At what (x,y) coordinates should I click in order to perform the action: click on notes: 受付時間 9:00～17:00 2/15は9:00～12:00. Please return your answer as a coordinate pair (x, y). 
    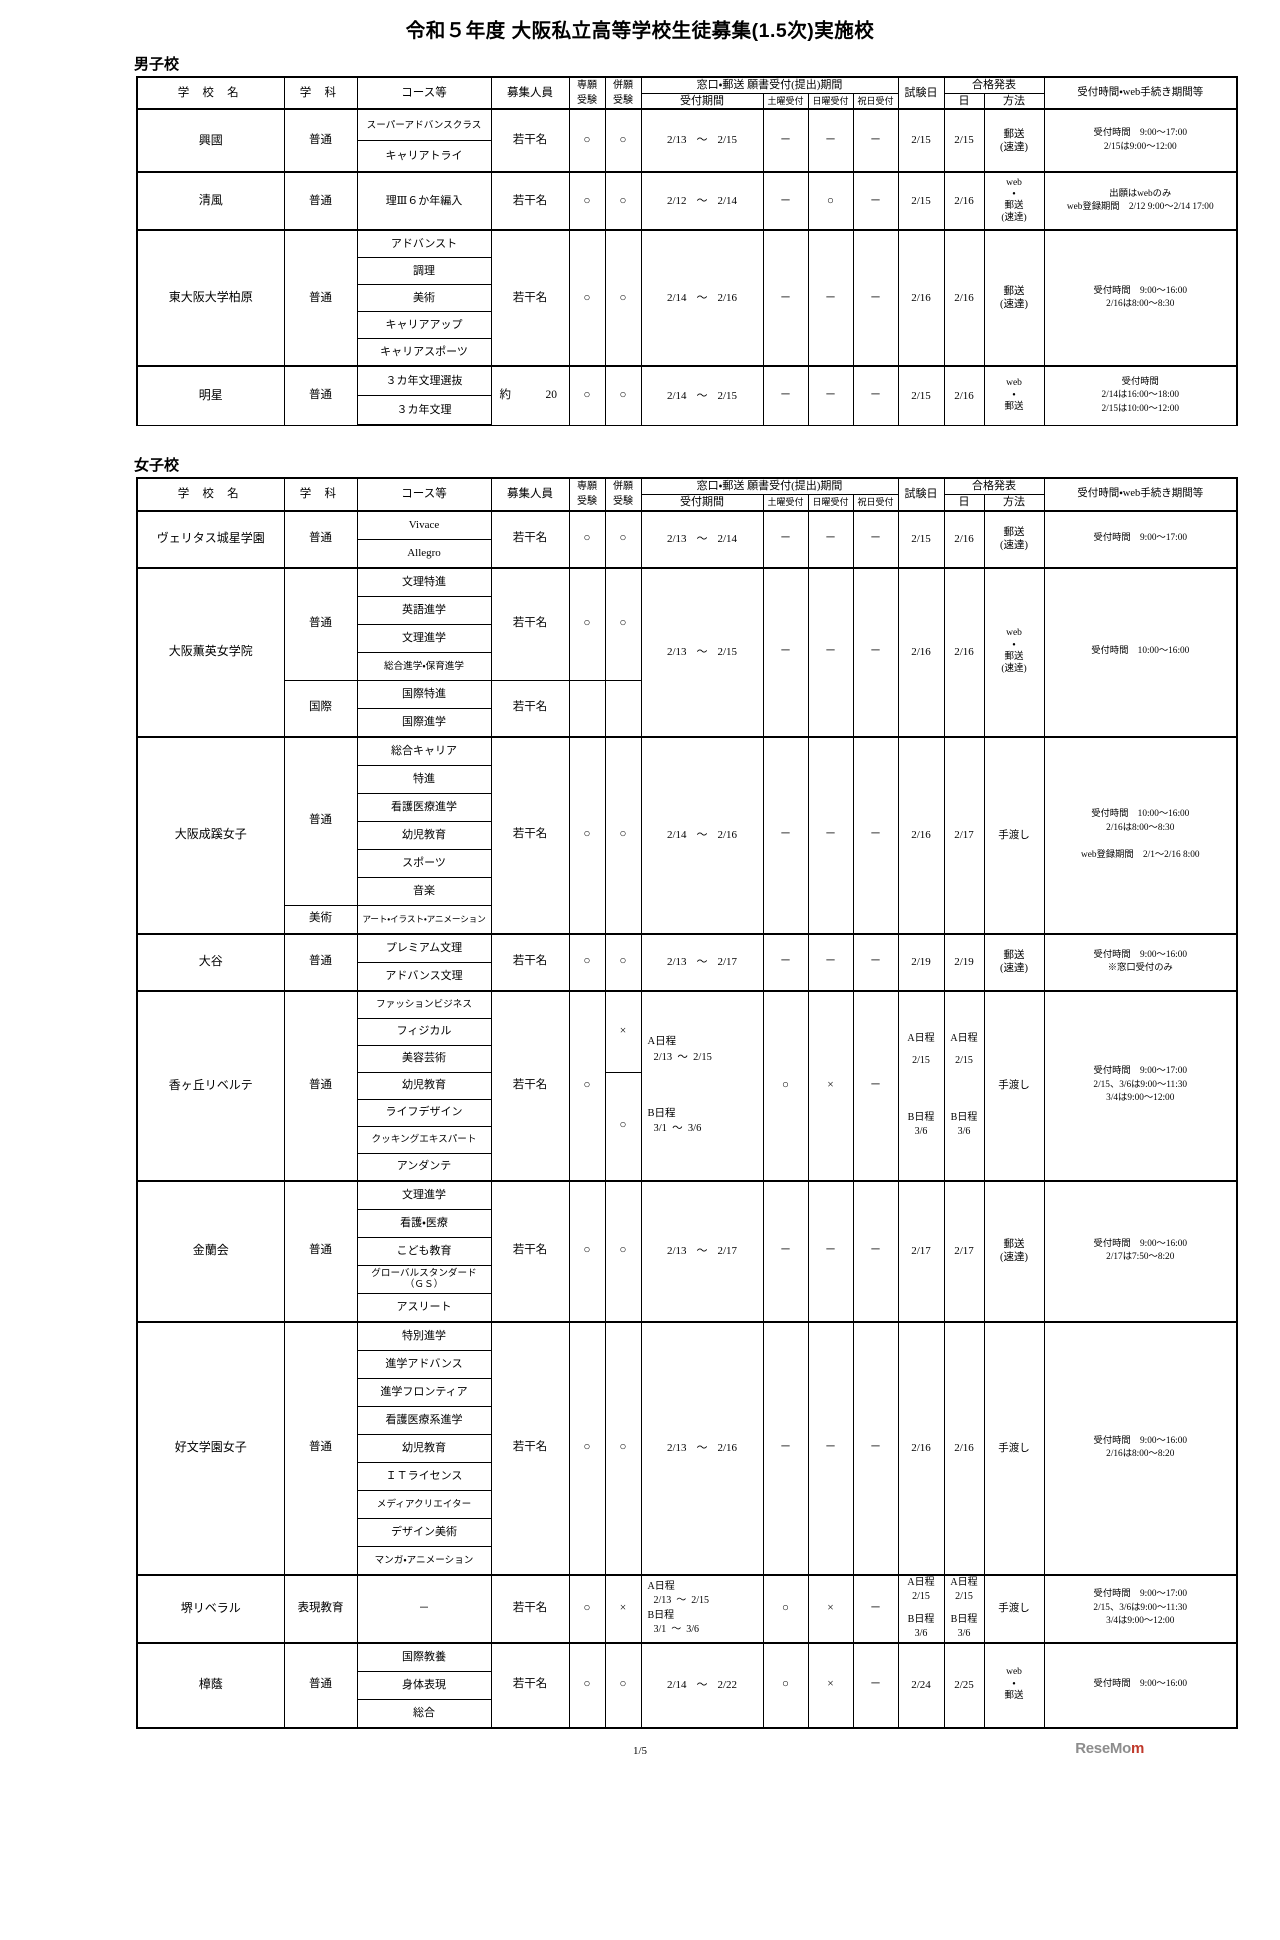
    Looking at the image, I should click on (1141, 140).